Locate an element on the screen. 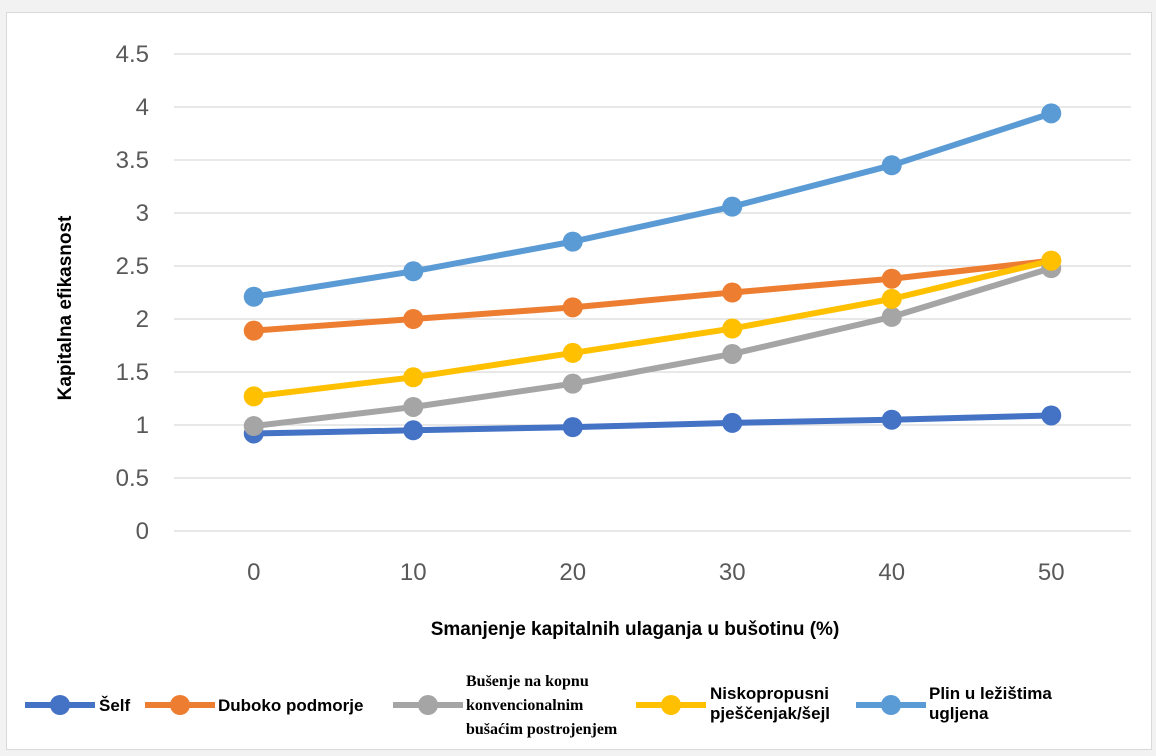 The height and width of the screenshot is (756, 1156). x-tick-label: 20 is located at coordinates (572, 572).